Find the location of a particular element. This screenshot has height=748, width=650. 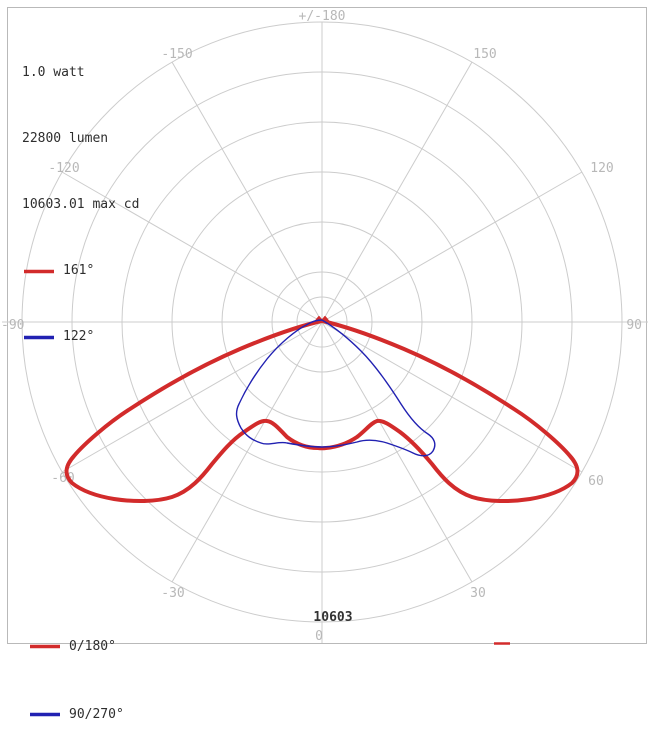

angle-label--120: -120 is located at coordinates (63, 168).